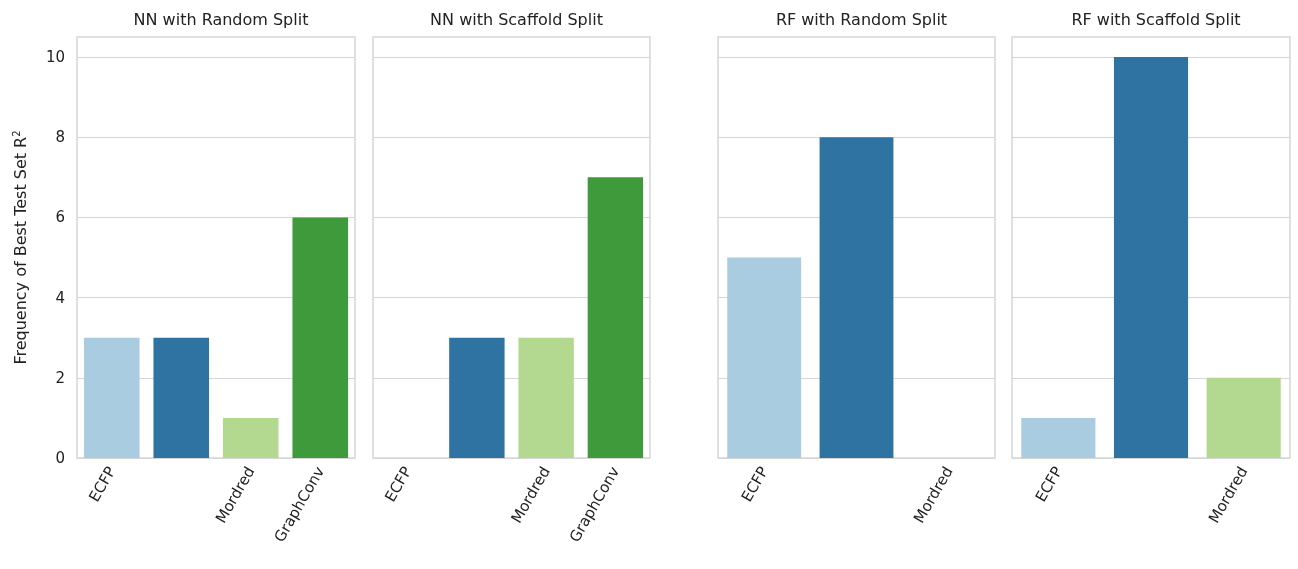 The height and width of the screenshot is (569, 1298). Describe the element at coordinates (861, 19) in the screenshot. I see `chart-title: RF with Random Split` at that location.